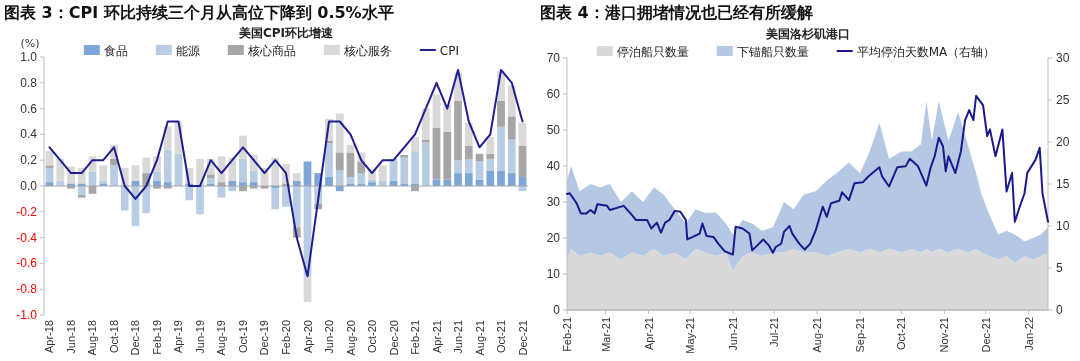 The height and width of the screenshot is (361, 1080). What do you see at coordinates (807, 34) in the screenshot?
I see `chart-subtitle: 美国洛杉矶港口` at bounding box center [807, 34].